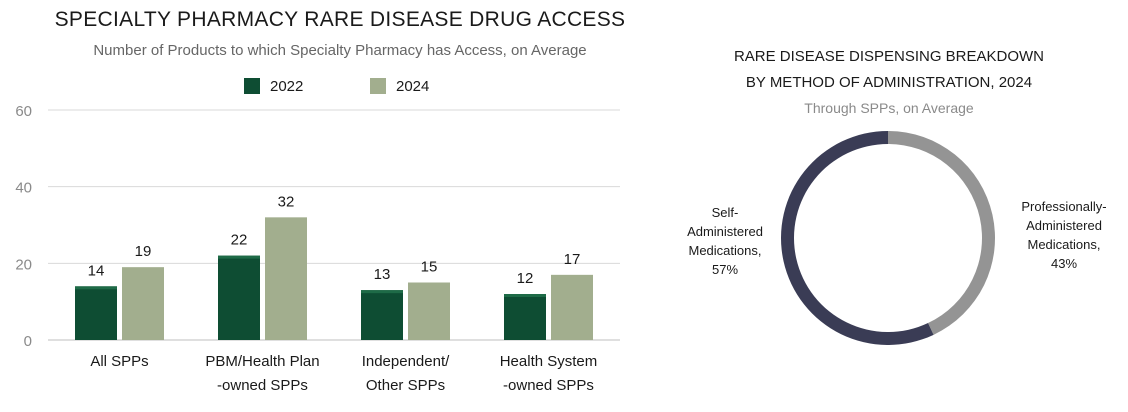 The image size is (1128, 412). Describe the element at coordinates (857, 237) in the screenshot. I see `donut-slice-self-administered` at that location.